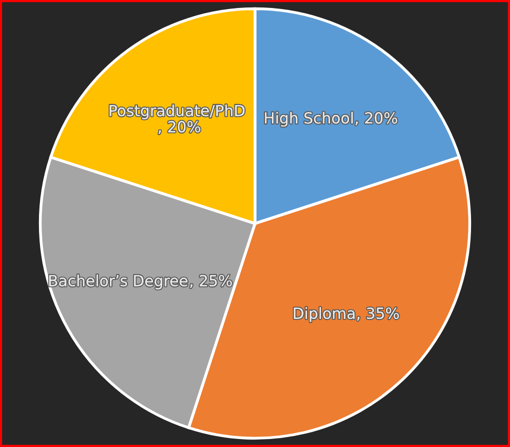 The image size is (510, 447). What do you see at coordinates (308, 119) in the screenshot?
I see `slice-label: High School` at bounding box center [308, 119].